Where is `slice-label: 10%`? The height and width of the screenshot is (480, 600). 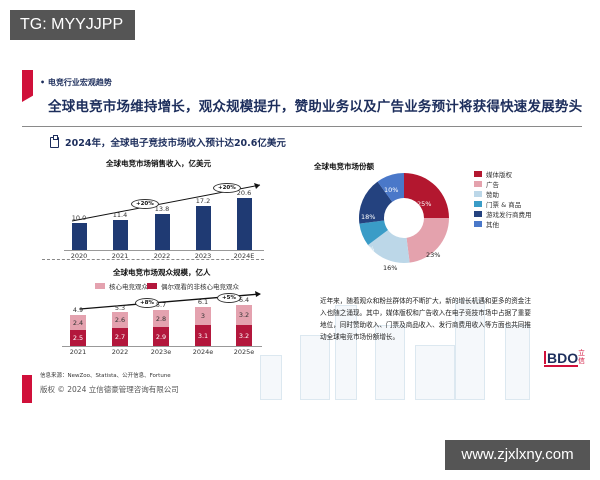
slice-label: 10% is located at coordinates (391, 190).